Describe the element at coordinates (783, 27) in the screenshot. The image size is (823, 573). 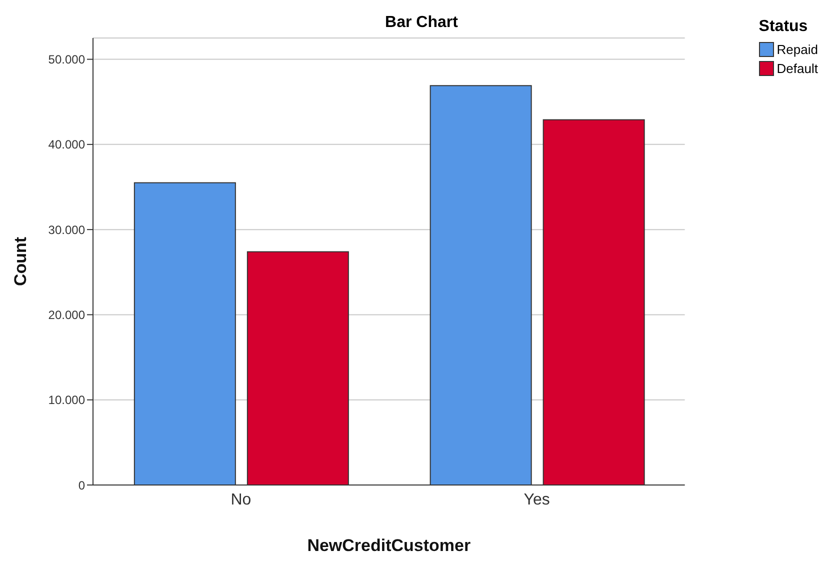
I see `legend-title: Status` at that location.